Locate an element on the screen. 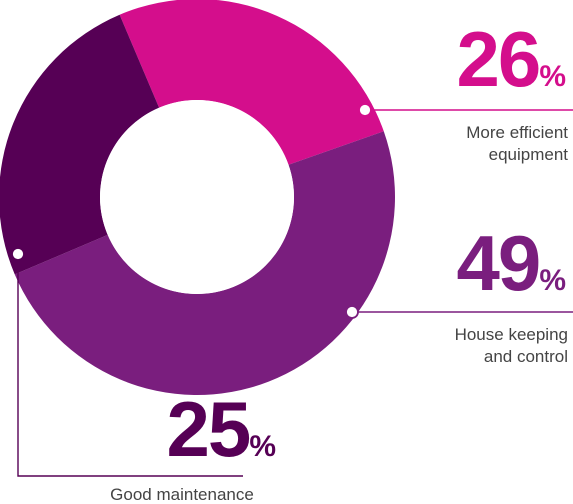  marker-efficient is located at coordinates (365, 110).